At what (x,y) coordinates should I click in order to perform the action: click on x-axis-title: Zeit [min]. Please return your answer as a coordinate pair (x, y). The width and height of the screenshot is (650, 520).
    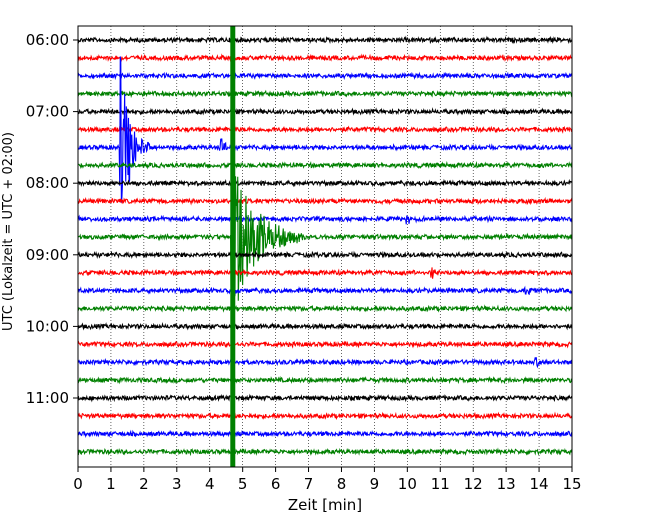
    Looking at the image, I should click on (325, 505).